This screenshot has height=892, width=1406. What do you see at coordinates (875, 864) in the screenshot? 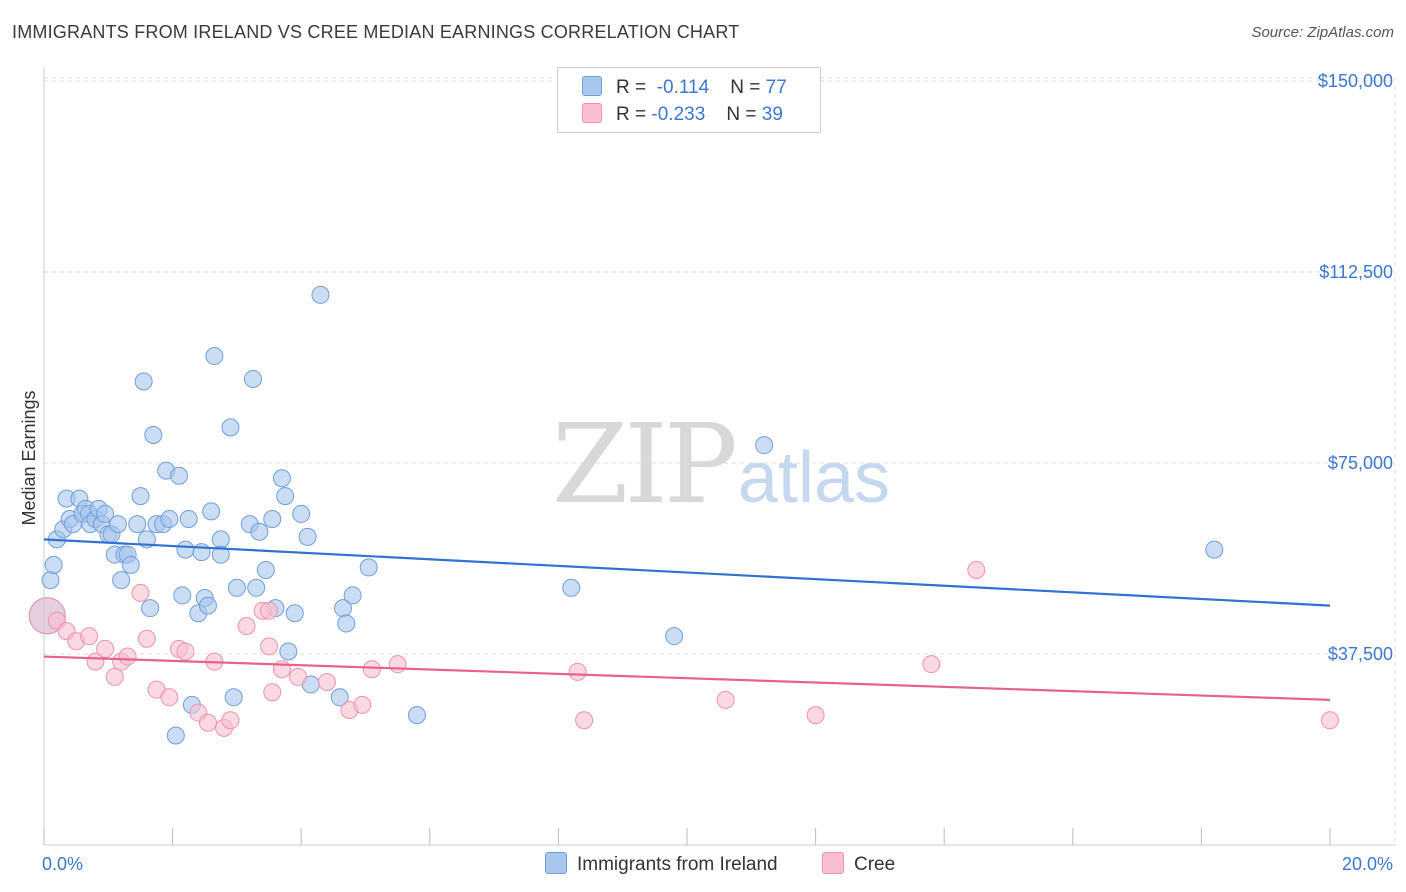
I see `bottom-legend-label-cree: Cree` at bounding box center [875, 864].